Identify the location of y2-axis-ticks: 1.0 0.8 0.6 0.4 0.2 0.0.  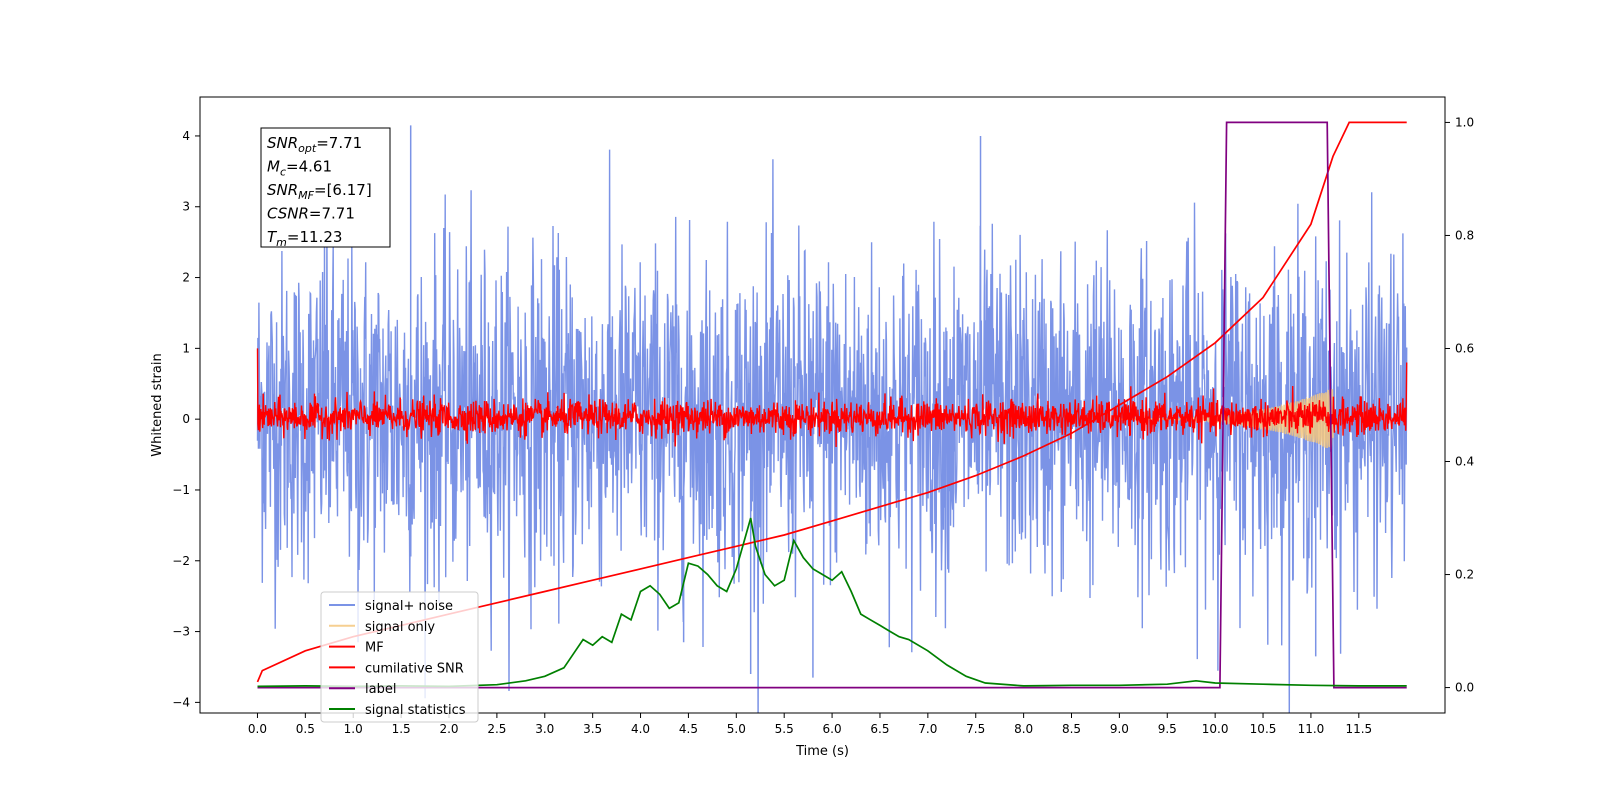
(1459, 405).